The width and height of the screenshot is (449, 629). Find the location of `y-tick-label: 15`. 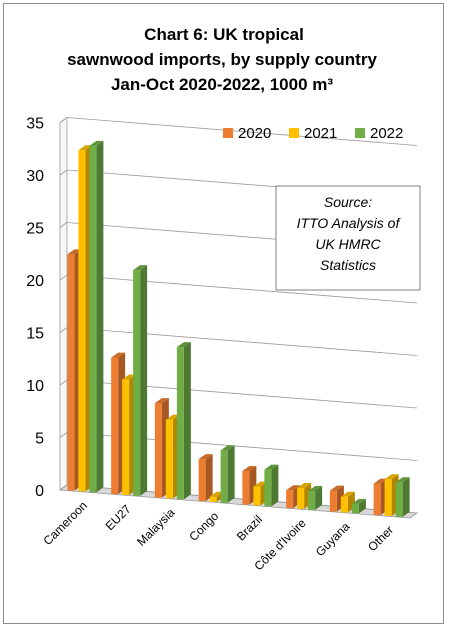

y-tick-label: 15 is located at coordinates (35, 334).